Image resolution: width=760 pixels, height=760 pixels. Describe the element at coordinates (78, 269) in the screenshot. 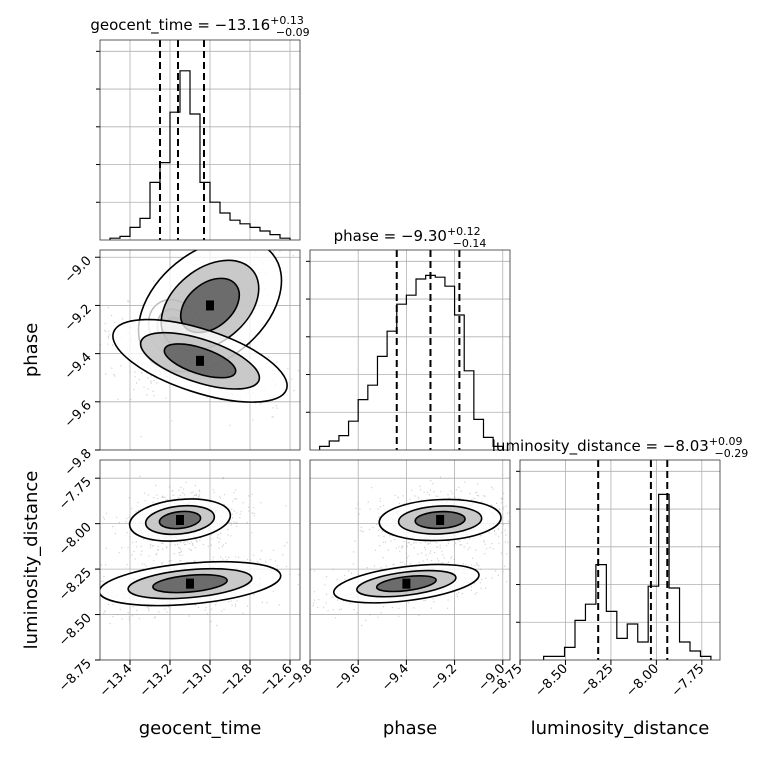

I see `y-tick-label: −9.0` at that location.